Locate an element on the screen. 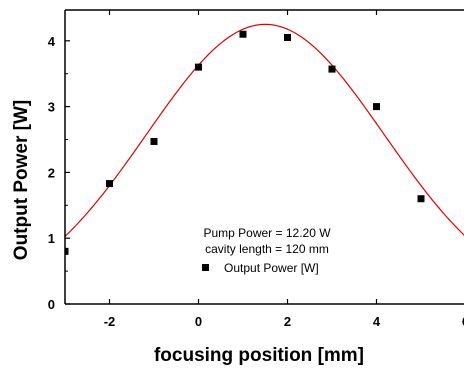  legend: Output Power [W] is located at coordinates (260, 268).